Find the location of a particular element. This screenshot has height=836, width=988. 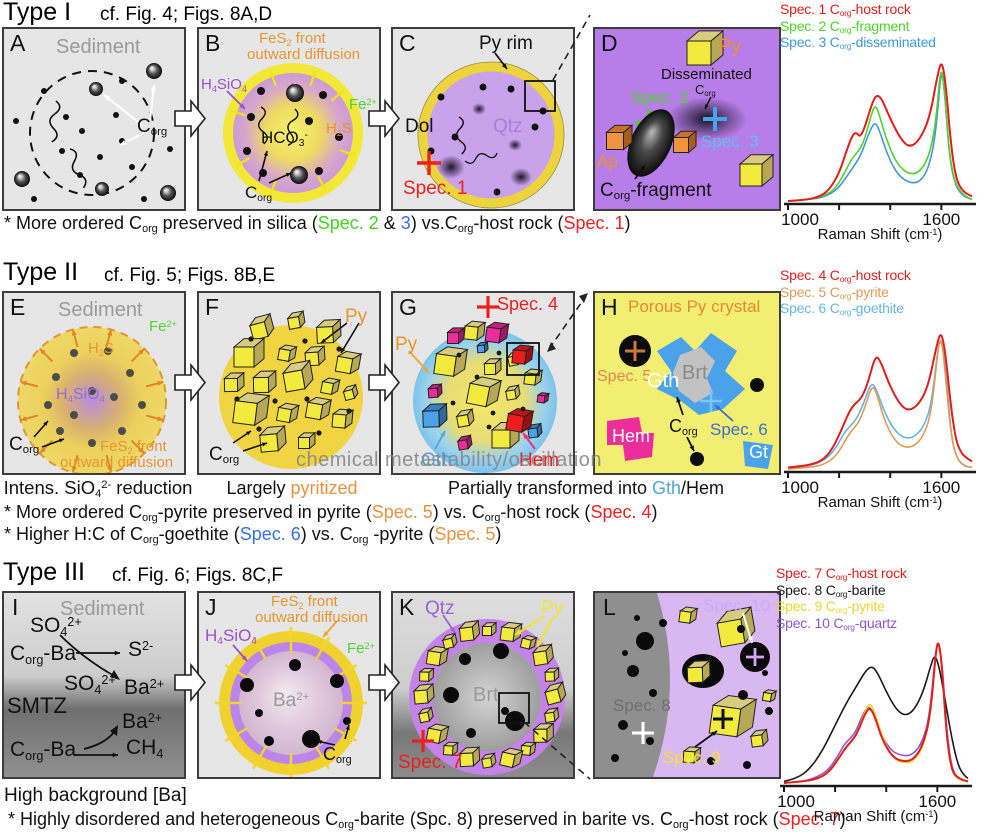

ba-label: Ba2+ is located at coordinates (291, 700).